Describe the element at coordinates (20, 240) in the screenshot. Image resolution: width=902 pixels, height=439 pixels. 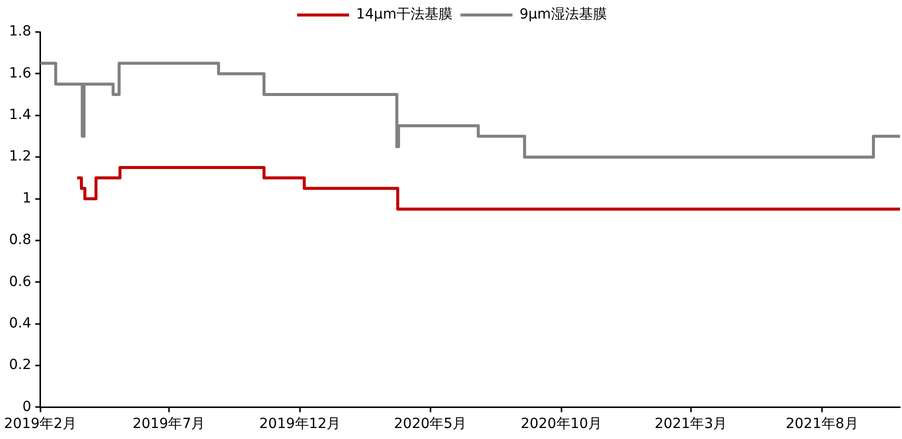
I see `y-tick-label: 0.8` at that location.